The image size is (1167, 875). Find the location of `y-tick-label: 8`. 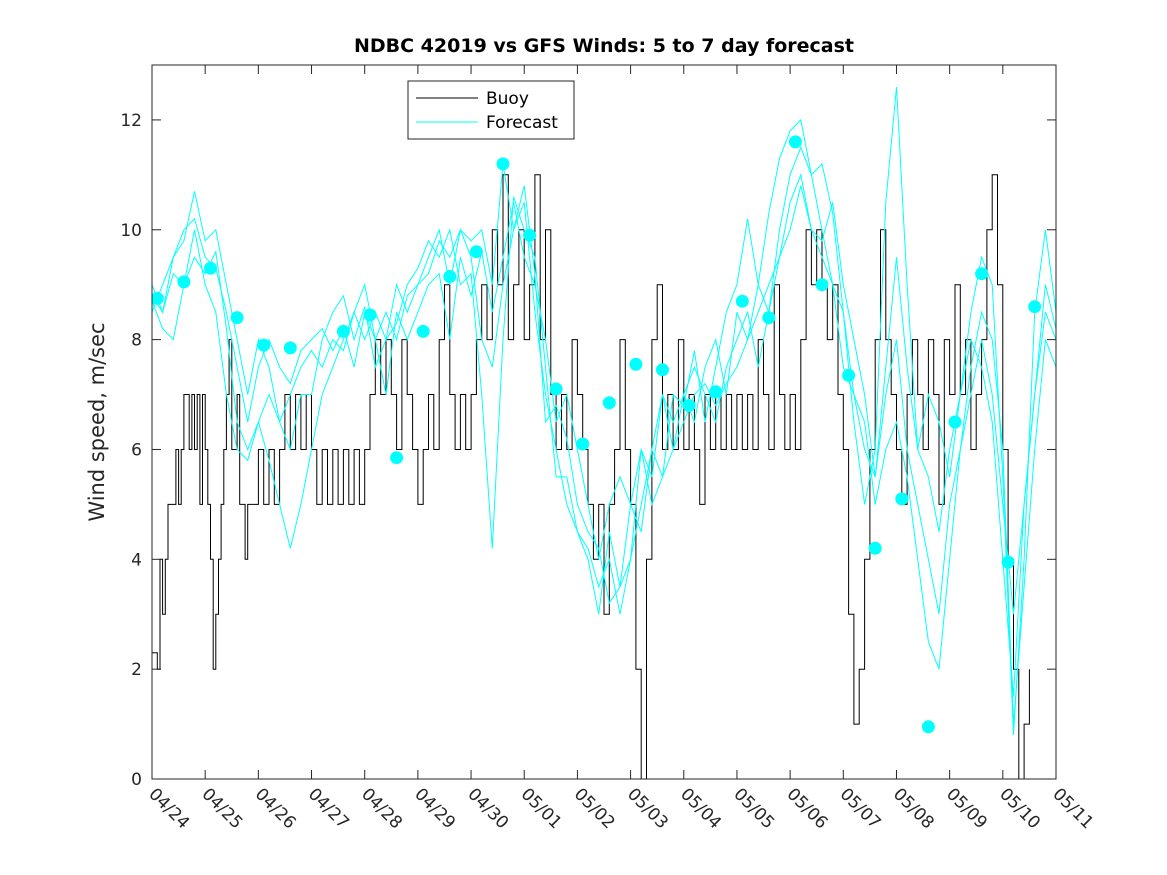

y-tick-label: 8 is located at coordinates (136, 341).